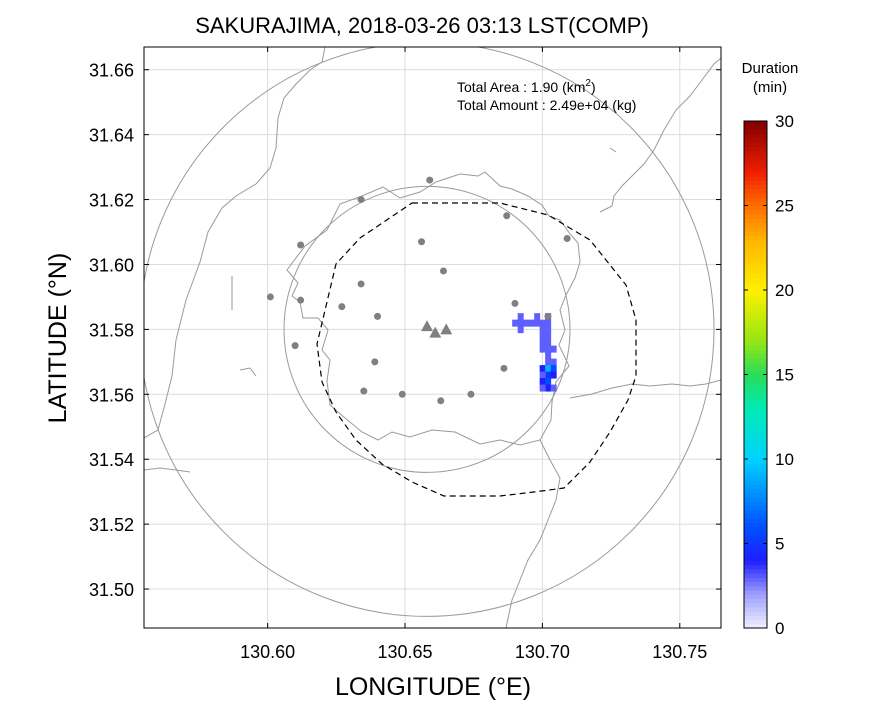 The height and width of the screenshot is (723, 875). What do you see at coordinates (111, 330) in the screenshot?
I see `y-tick-label: 31.58` at bounding box center [111, 330].